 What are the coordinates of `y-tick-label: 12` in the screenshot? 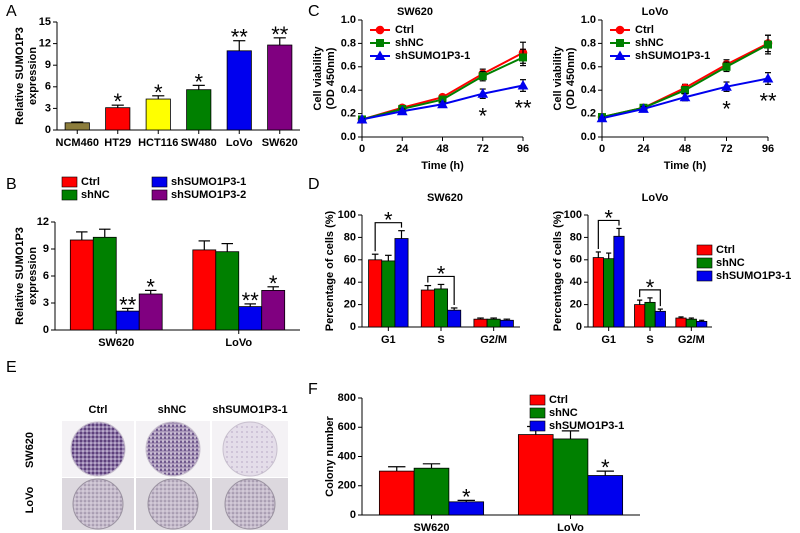 It's located at (43, 222).